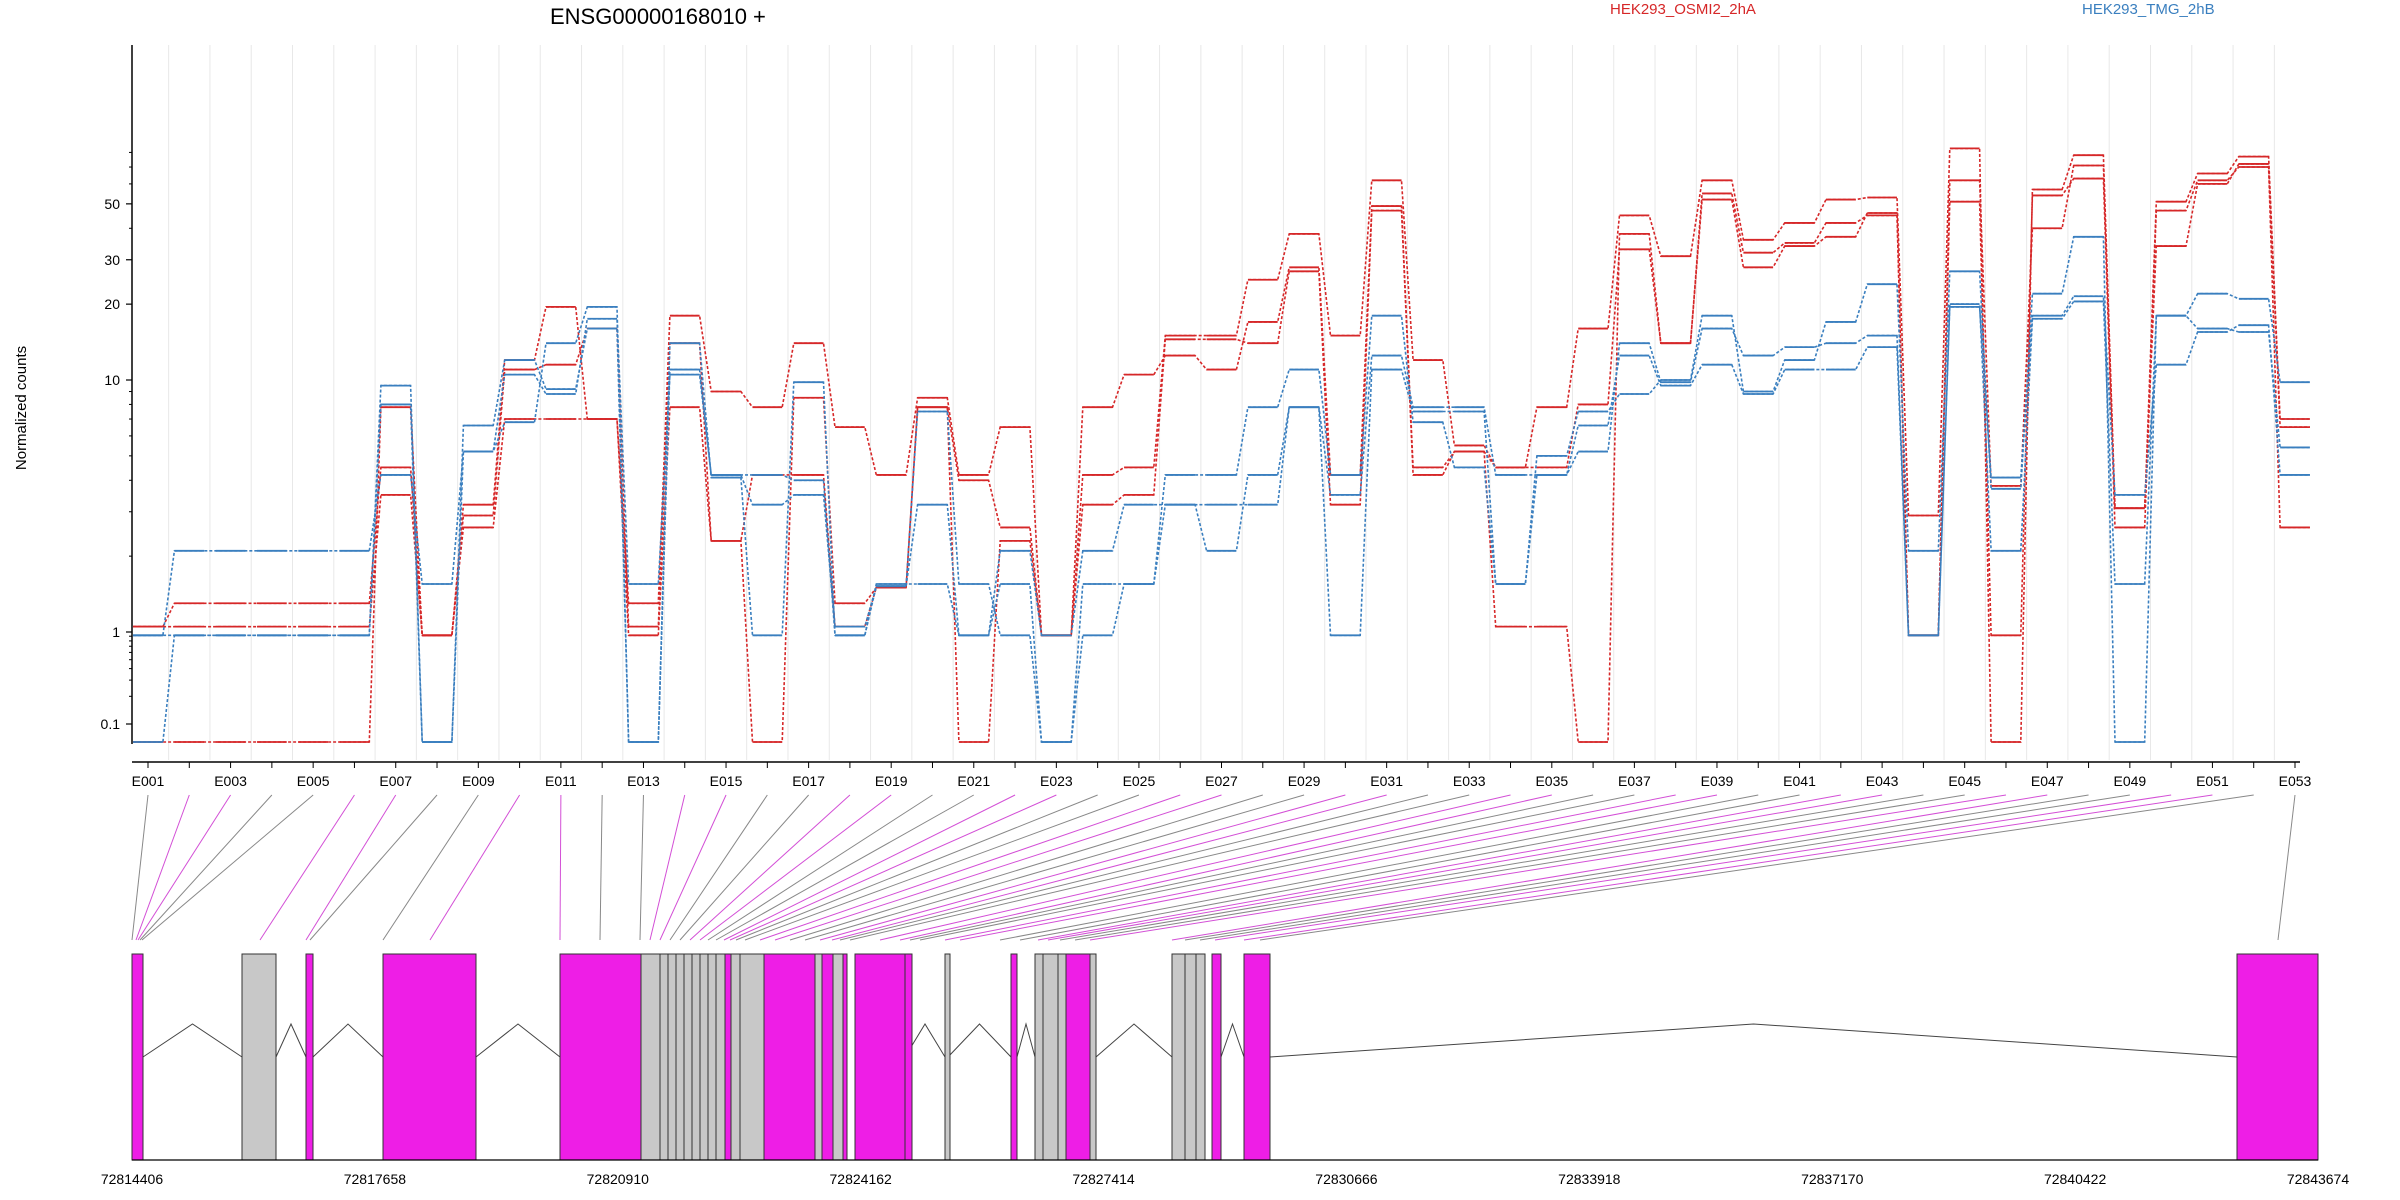  What do you see at coordinates (643, 781) in the screenshot?
I see `x-tick-label: E013` at bounding box center [643, 781].